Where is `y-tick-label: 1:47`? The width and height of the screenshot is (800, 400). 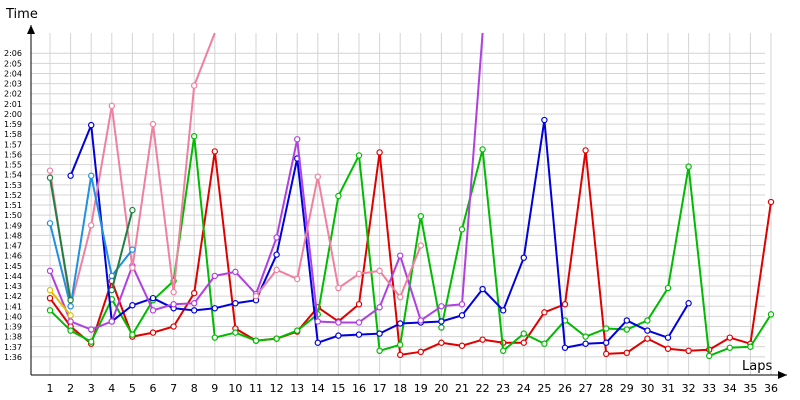
y-tick-label: 1:47 is located at coordinates (13, 246).